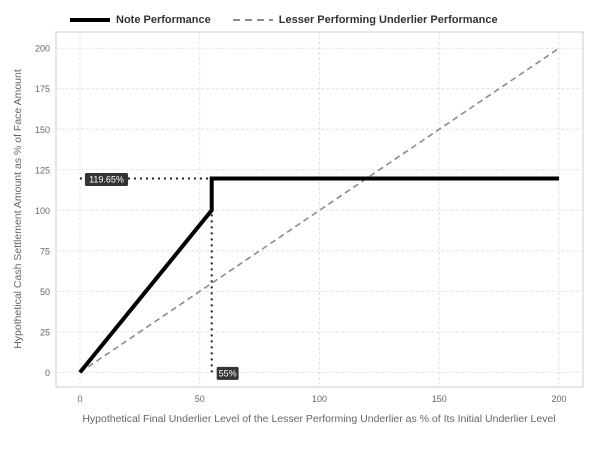 This screenshot has width=600, height=450. What do you see at coordinates (90, 20) in the screenshot?
I see `legend-swatch-solid` at bounding box center [90, 20].